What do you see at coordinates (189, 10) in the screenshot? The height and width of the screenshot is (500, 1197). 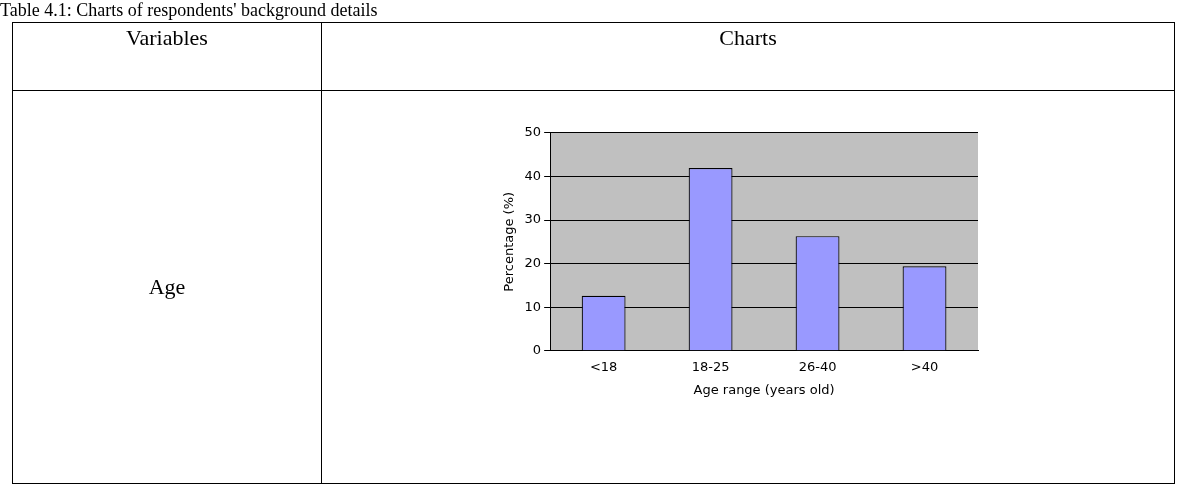 I see `text: Table 4.1: Charts of respondents' background details` at bounding box center [189, 10].